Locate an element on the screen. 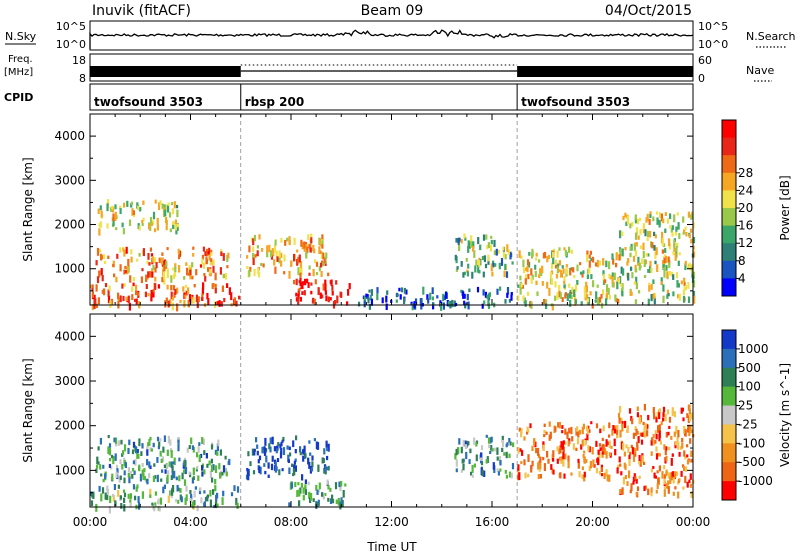  colorbar-tick-label: 25 is located at coordinates (745, 406).